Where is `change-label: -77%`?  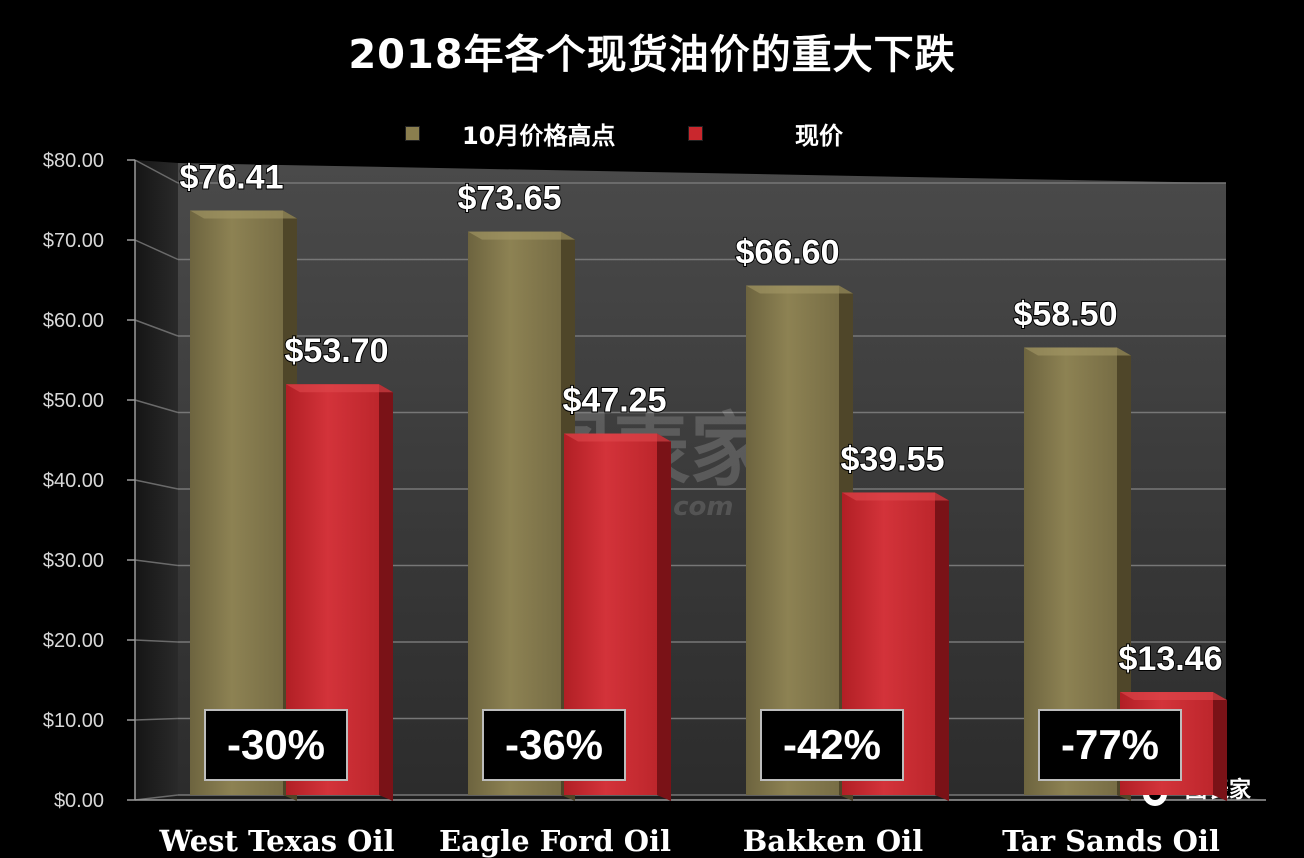
change-label: -77% is located at coordinates (1110, 744).